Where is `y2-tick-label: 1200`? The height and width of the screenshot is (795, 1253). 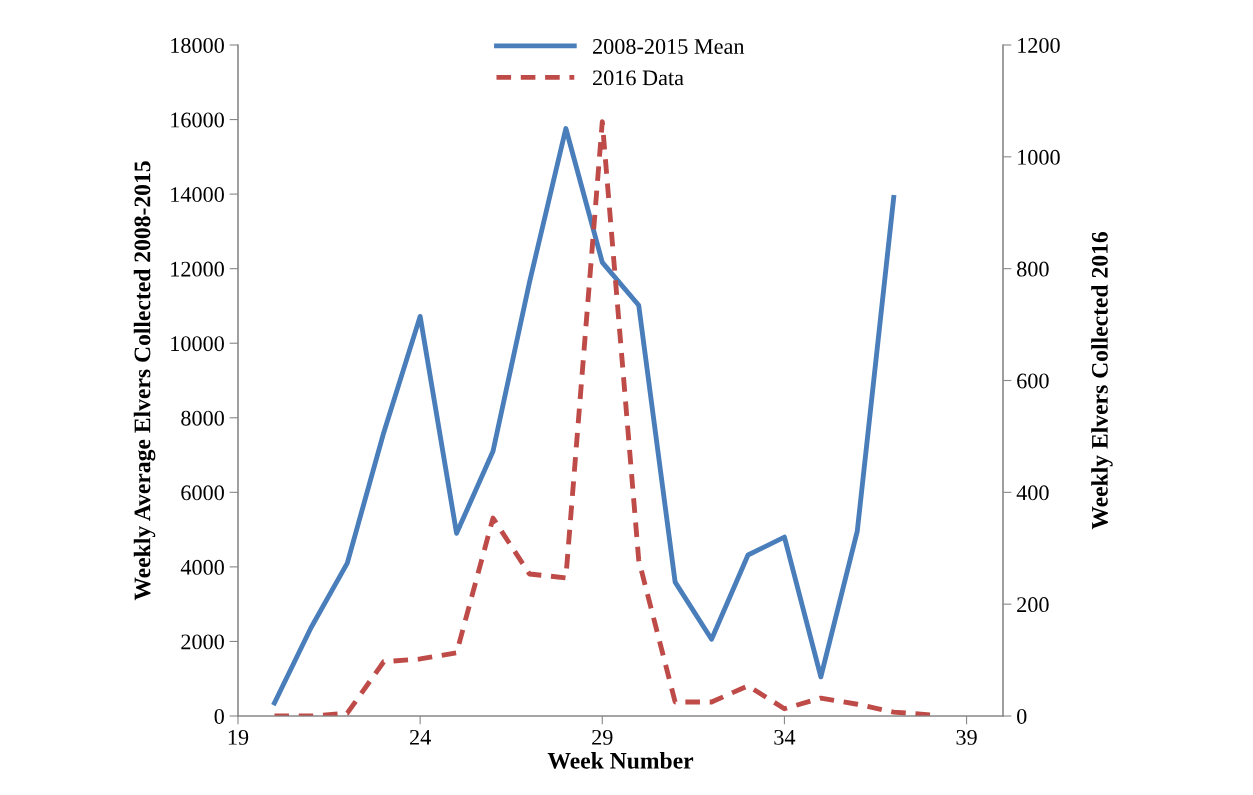
y2-tick-label: 1200 is located at coordinates (1039, 45).